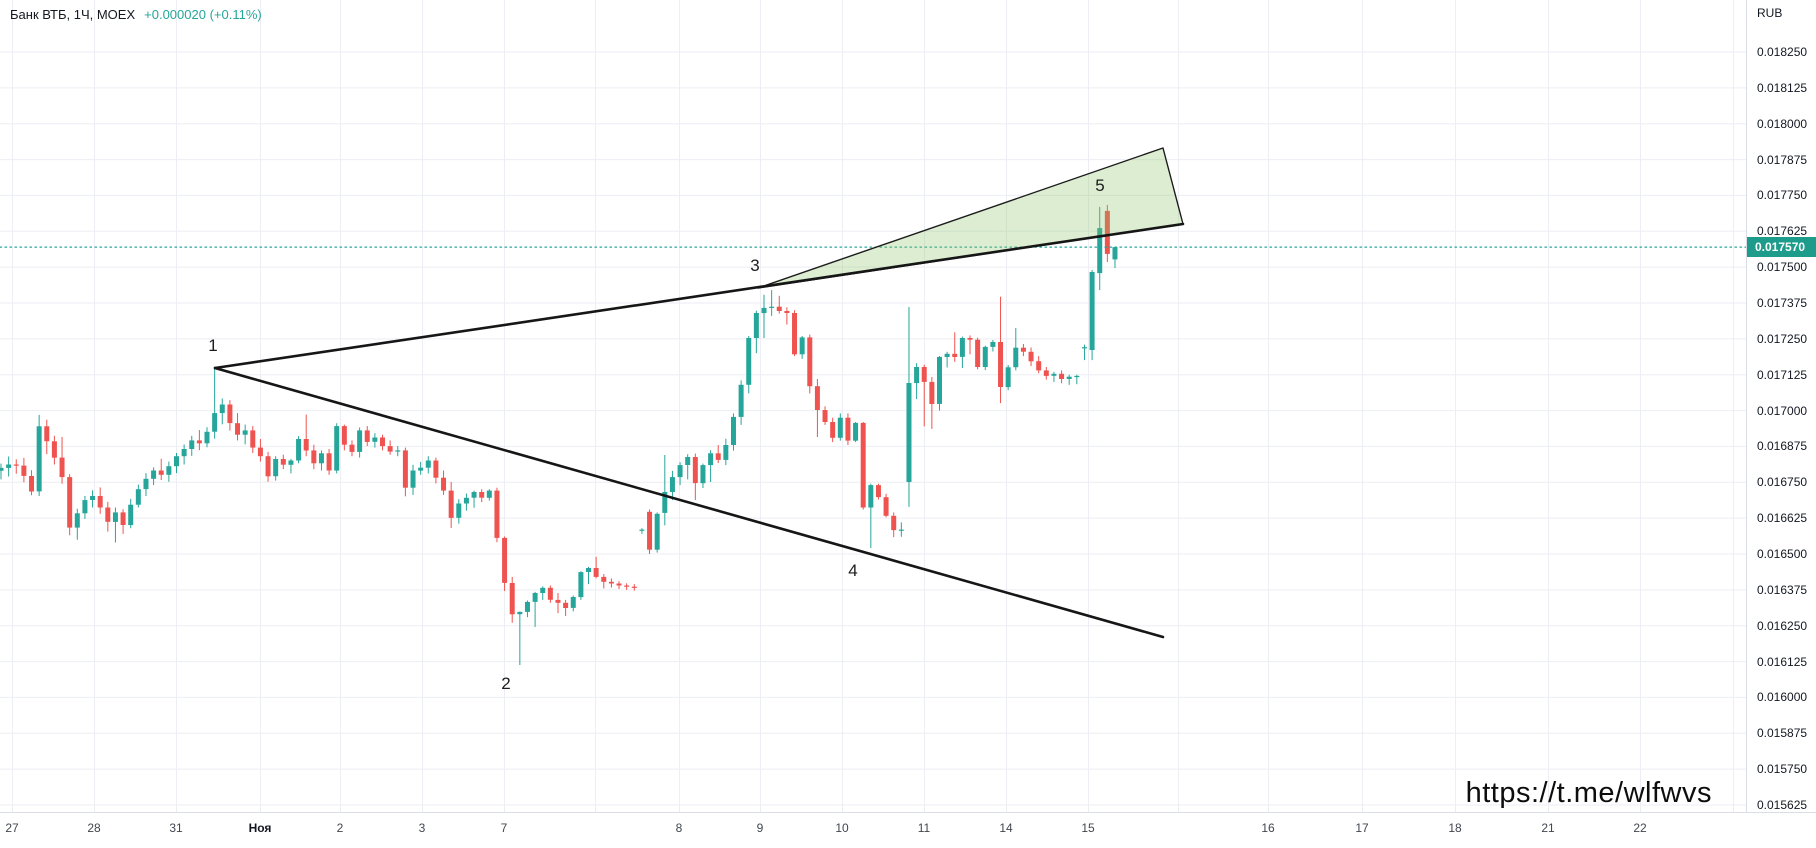 This screenshot has width=1816, height=848. I want to click on watermark-link-text: https://t.me/wlfwvs, so click(1588, 793).